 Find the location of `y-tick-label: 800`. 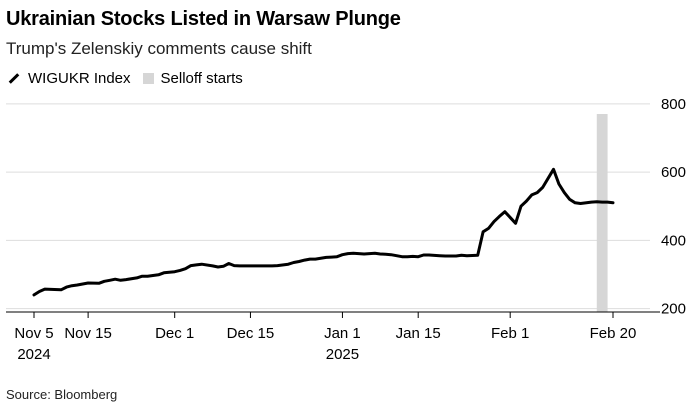

y-tick-label: 800 is located at coordinates (673, 104).